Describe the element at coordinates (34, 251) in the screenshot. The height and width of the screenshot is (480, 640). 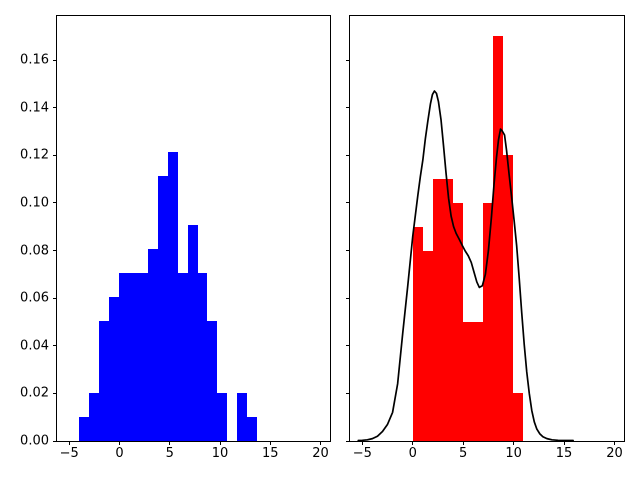
I see `y-axis-tick-label: 0.08` at that location.